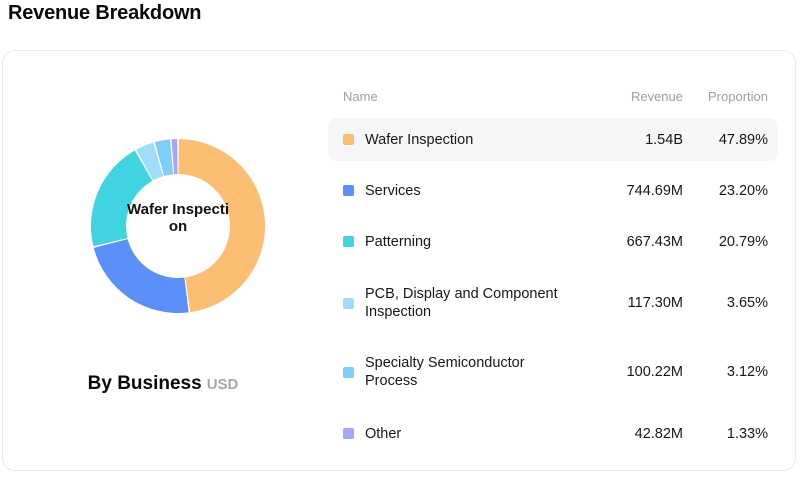 The height and width of the screenshot is (482, 800). I want to click on row-label: Other, so click(383, 433).